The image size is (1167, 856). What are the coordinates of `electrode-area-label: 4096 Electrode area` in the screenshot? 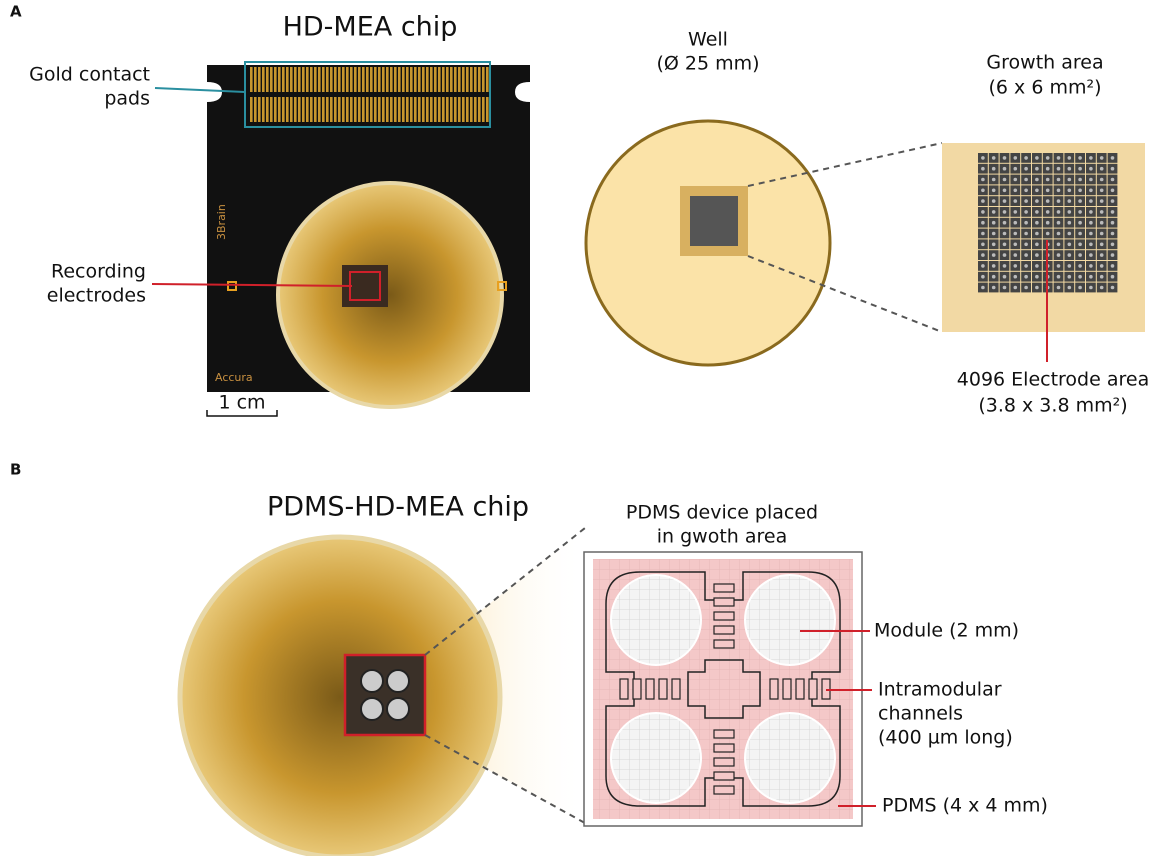 It's located at (1053, 380).